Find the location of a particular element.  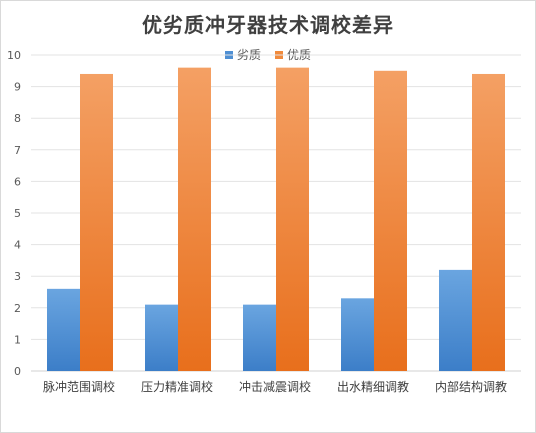

y-tick-label-0: 0 is located at coordinates (17, 371).